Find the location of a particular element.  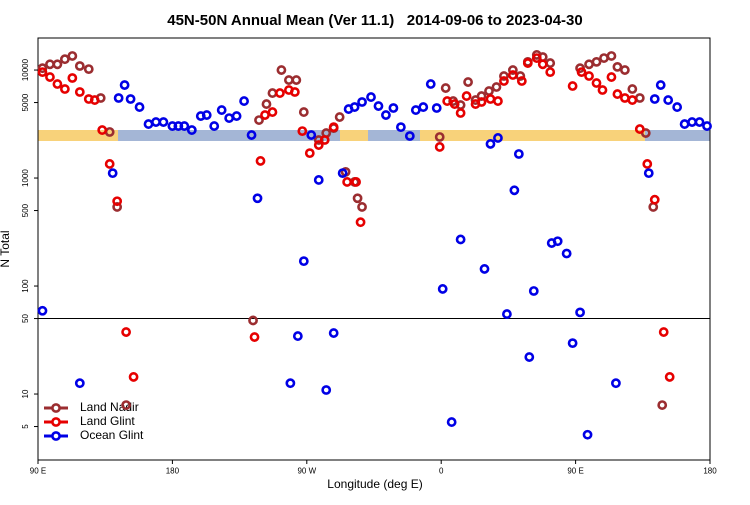

y-axis-label: N Total is located at coordinates (6, 248).